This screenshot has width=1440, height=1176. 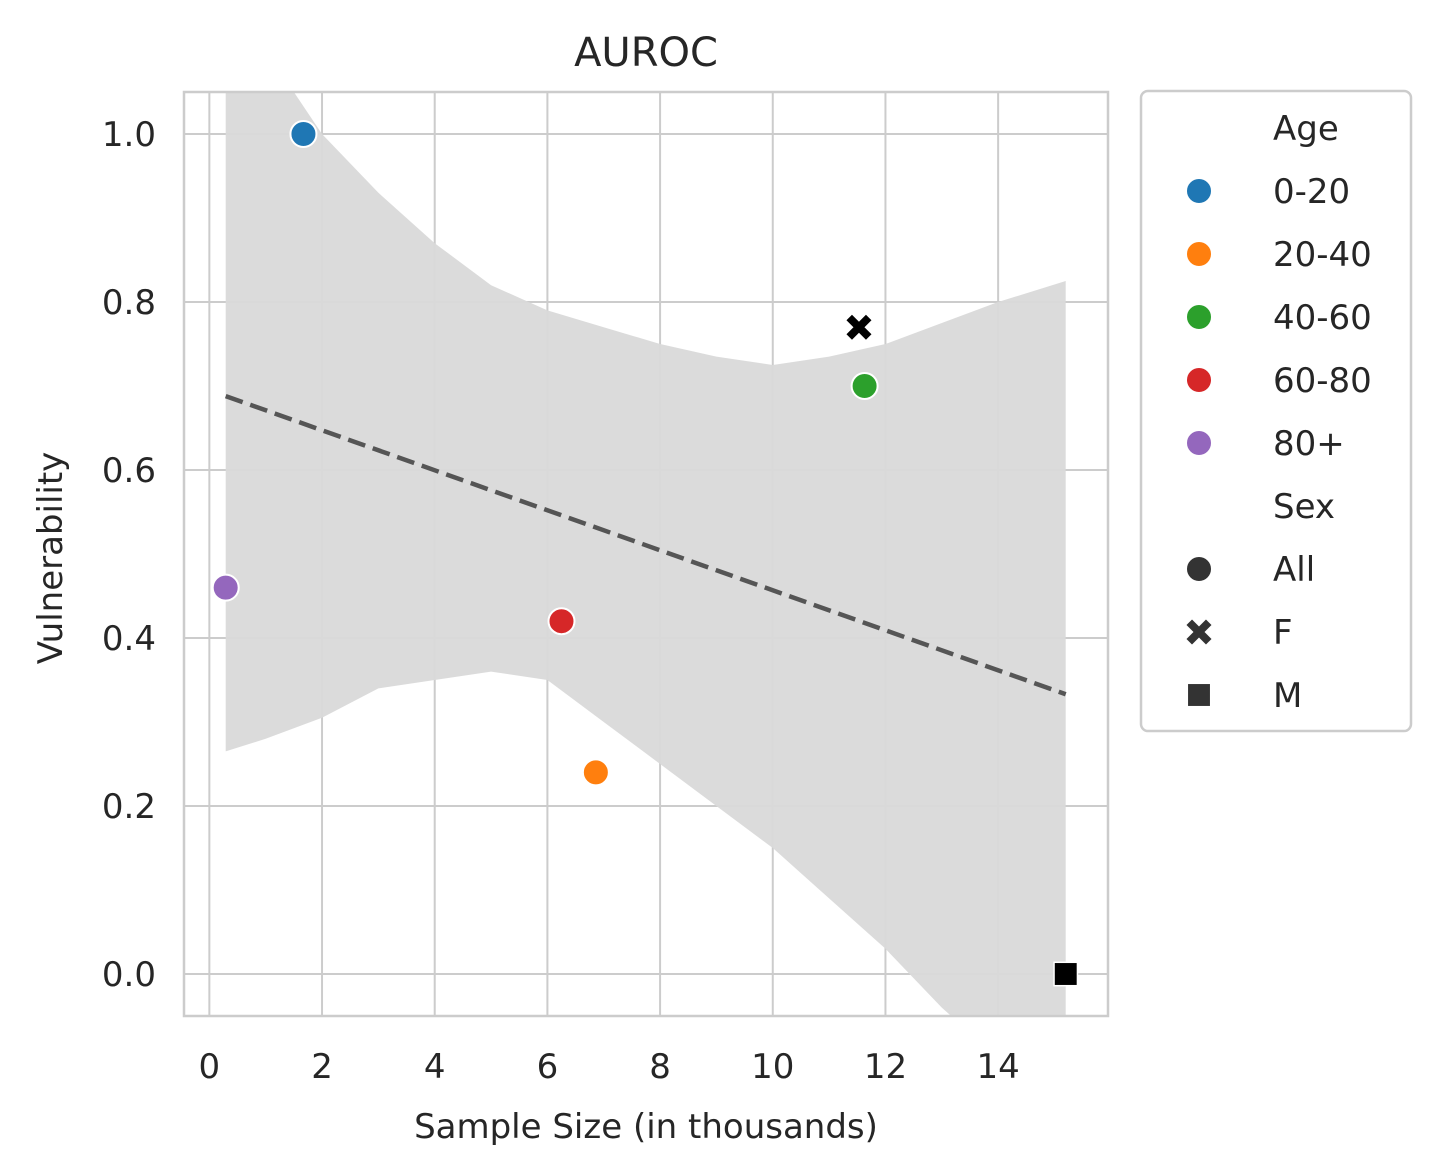 I want to click on x-tick-label: 0, so click(x=210, y=1067).